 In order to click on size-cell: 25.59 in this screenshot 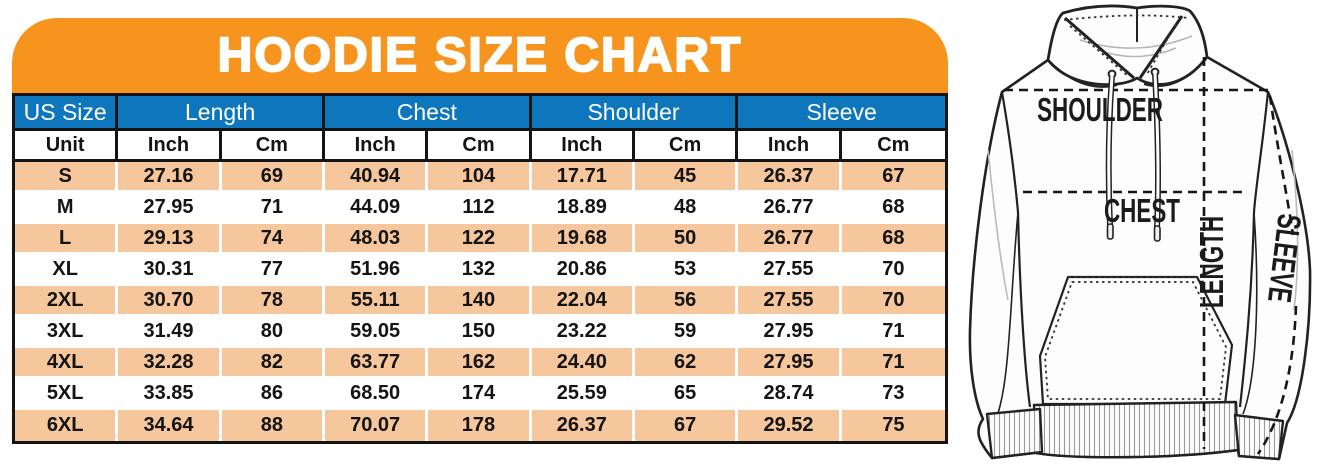, I will do `click(583, 394)`.